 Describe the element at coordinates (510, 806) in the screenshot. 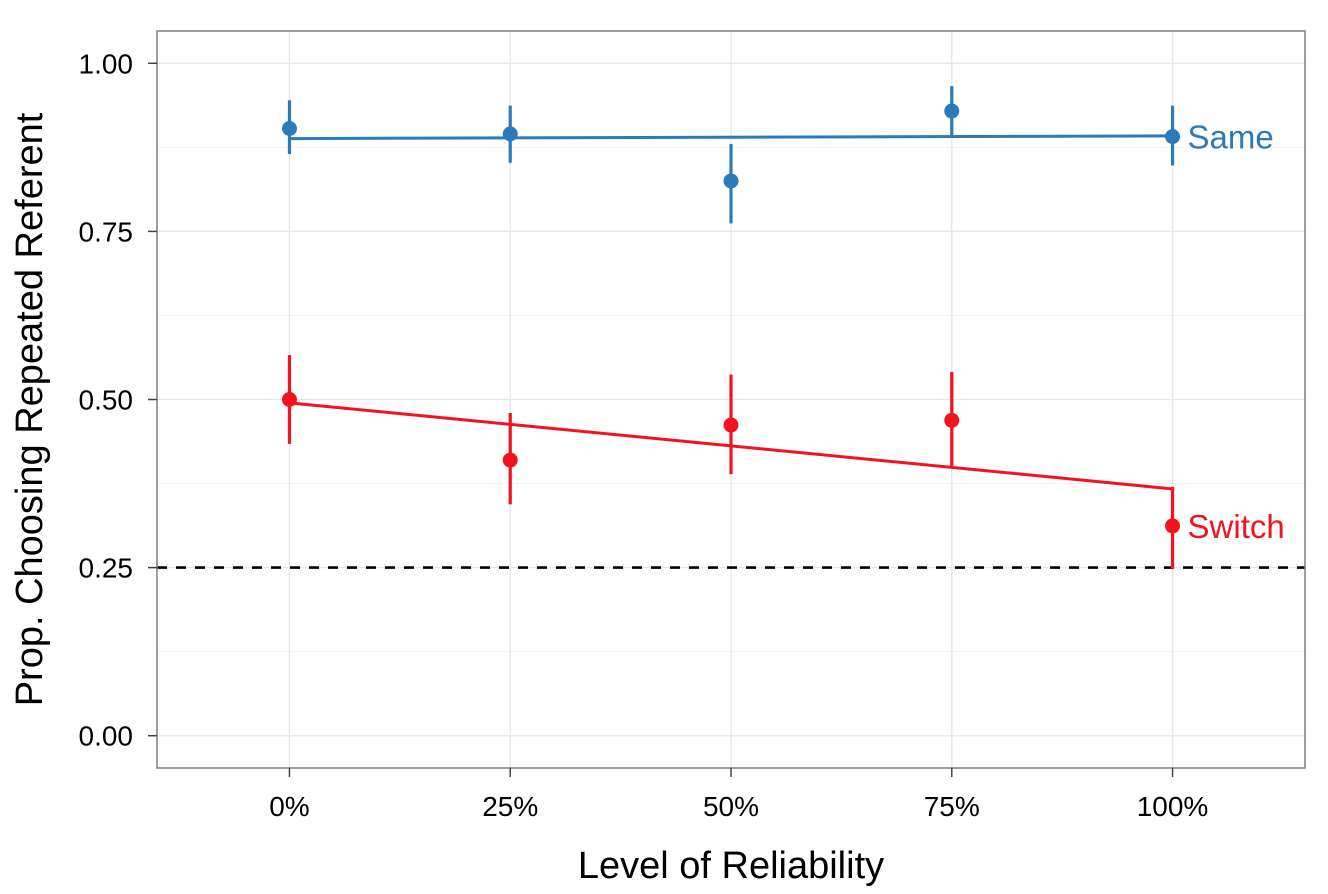

I see `x-tick-label: 25%` at that location.